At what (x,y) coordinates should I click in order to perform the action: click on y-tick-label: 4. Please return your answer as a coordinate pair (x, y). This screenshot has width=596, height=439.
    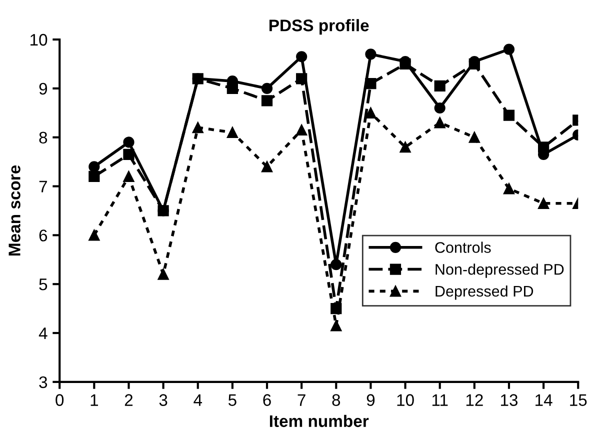
    Looking at the image, I should click on (43, 334).